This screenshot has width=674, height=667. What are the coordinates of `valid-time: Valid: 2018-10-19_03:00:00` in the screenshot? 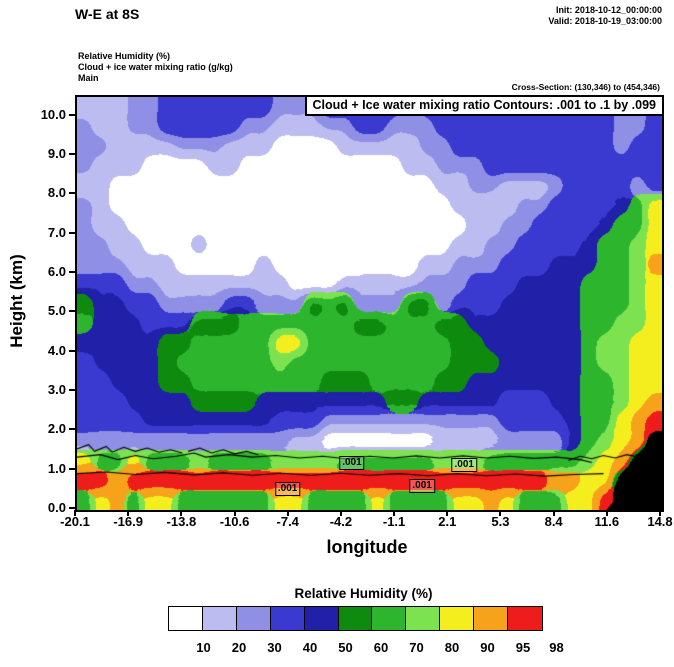 It's located at (605, 21).